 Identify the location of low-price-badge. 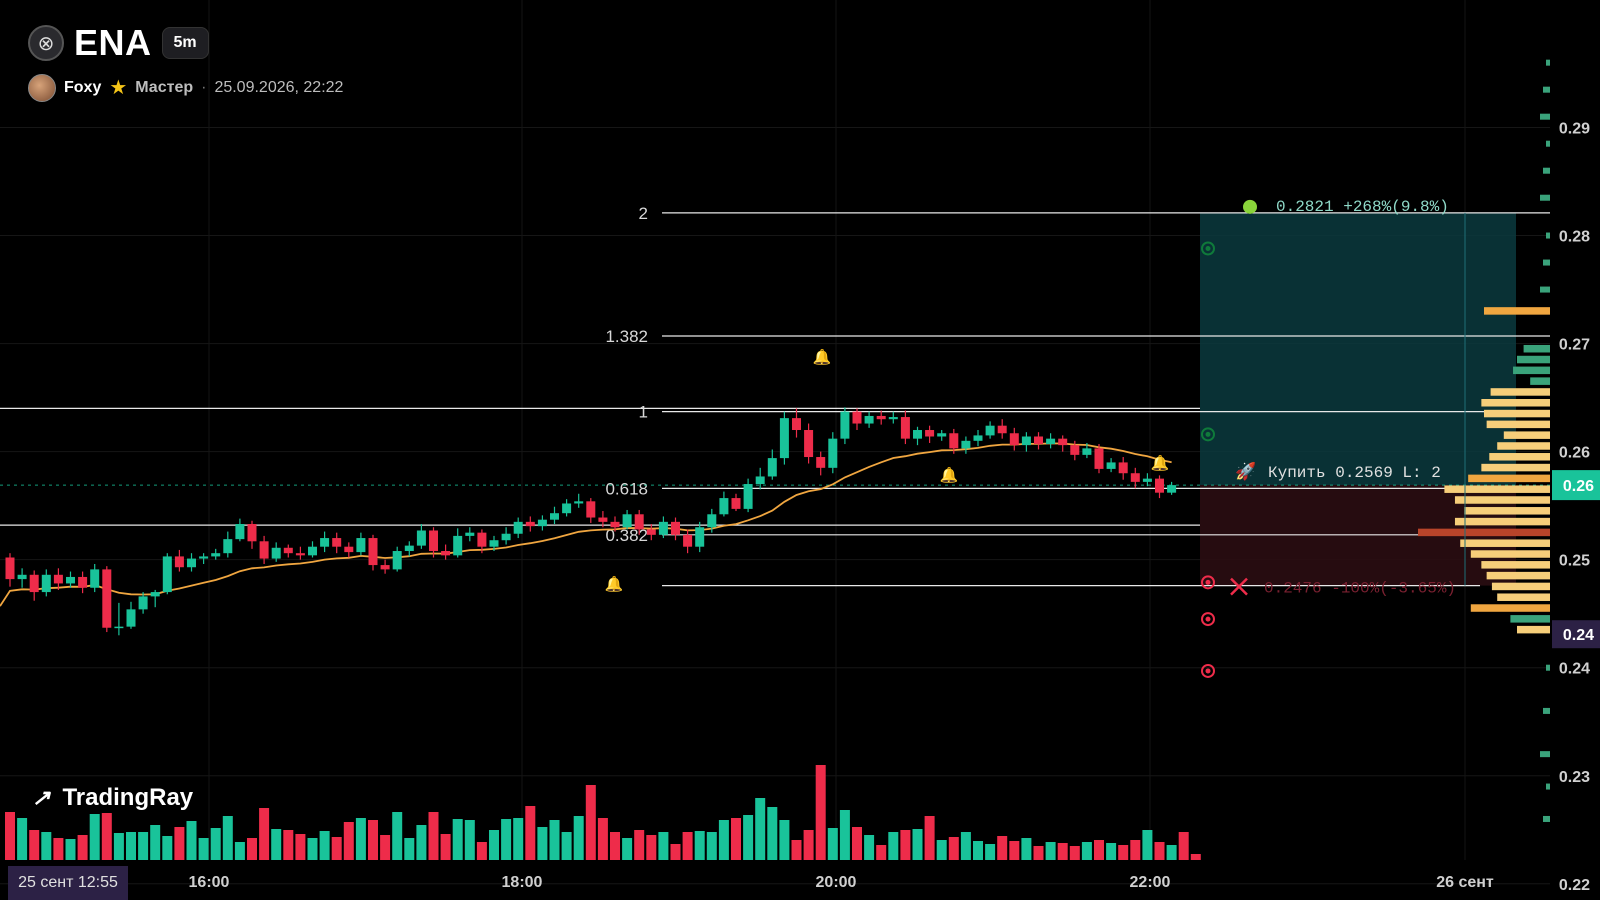
(1576, 634).